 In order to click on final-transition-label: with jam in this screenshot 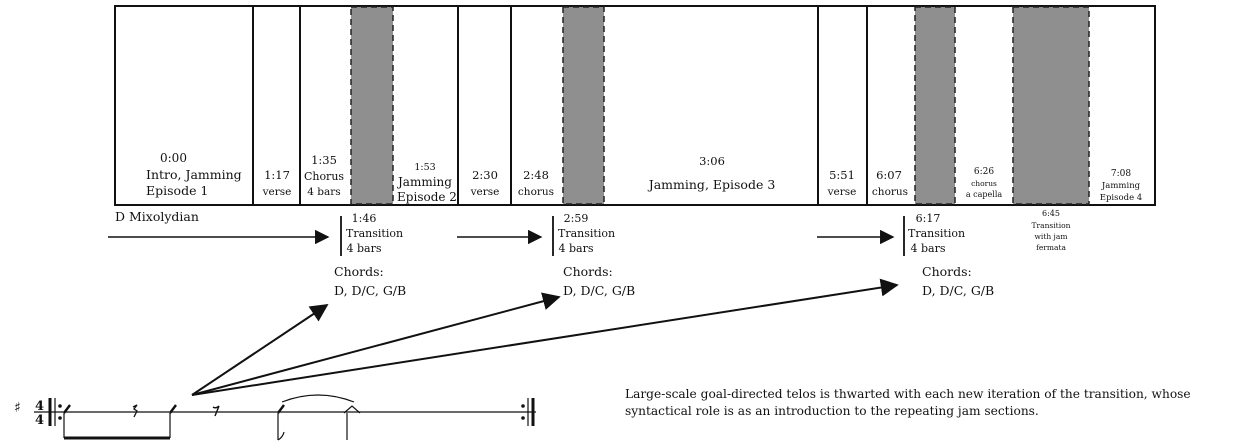, I will do `click(1051, 236)`.